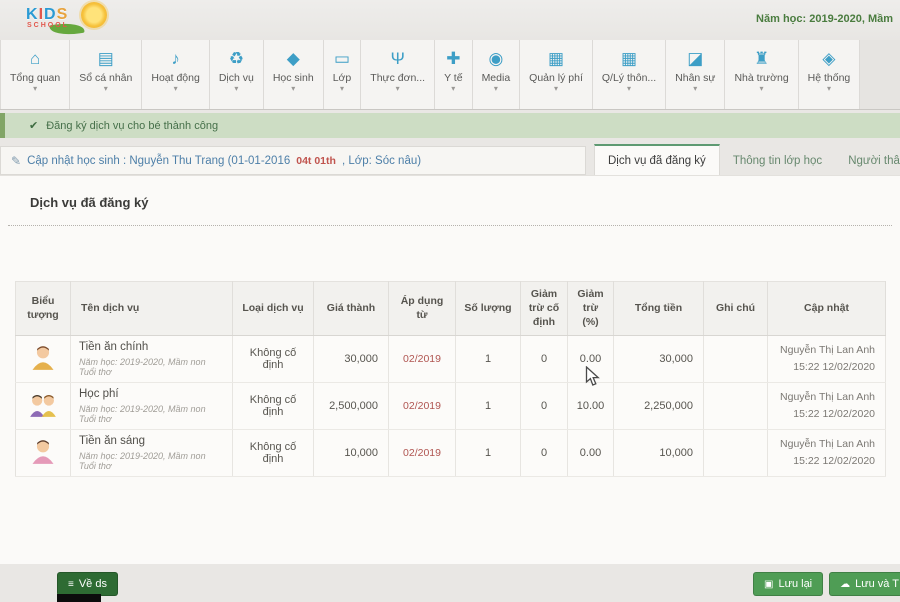 Image resolution: width=900 pixels, height=602 pixels. What do you see at coordinates (864, 584) in the screenshot?
I see `save-and-exit-button: ☁ Lưu và T` at bounding box center [864, 584].